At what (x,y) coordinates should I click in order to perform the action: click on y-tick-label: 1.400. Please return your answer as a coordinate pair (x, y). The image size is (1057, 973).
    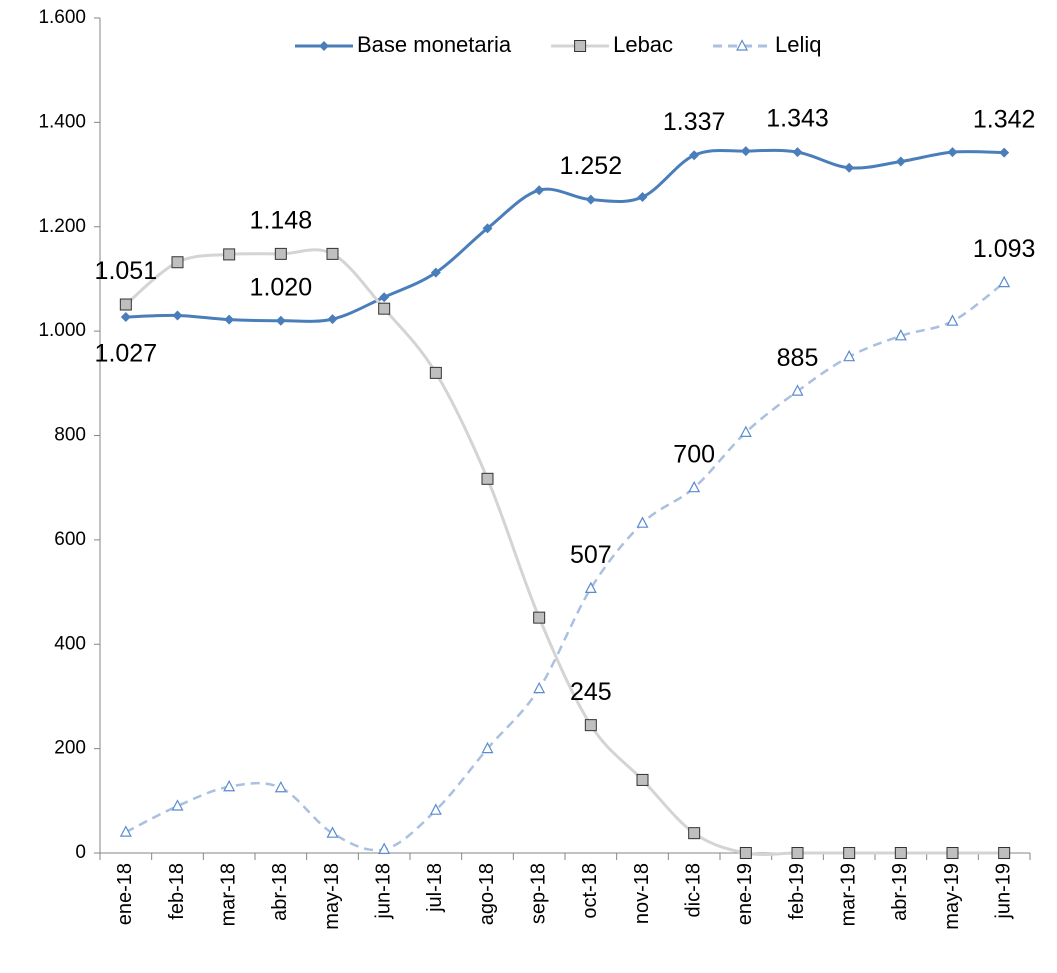
    Looking at the image, I should click on (62, 121).